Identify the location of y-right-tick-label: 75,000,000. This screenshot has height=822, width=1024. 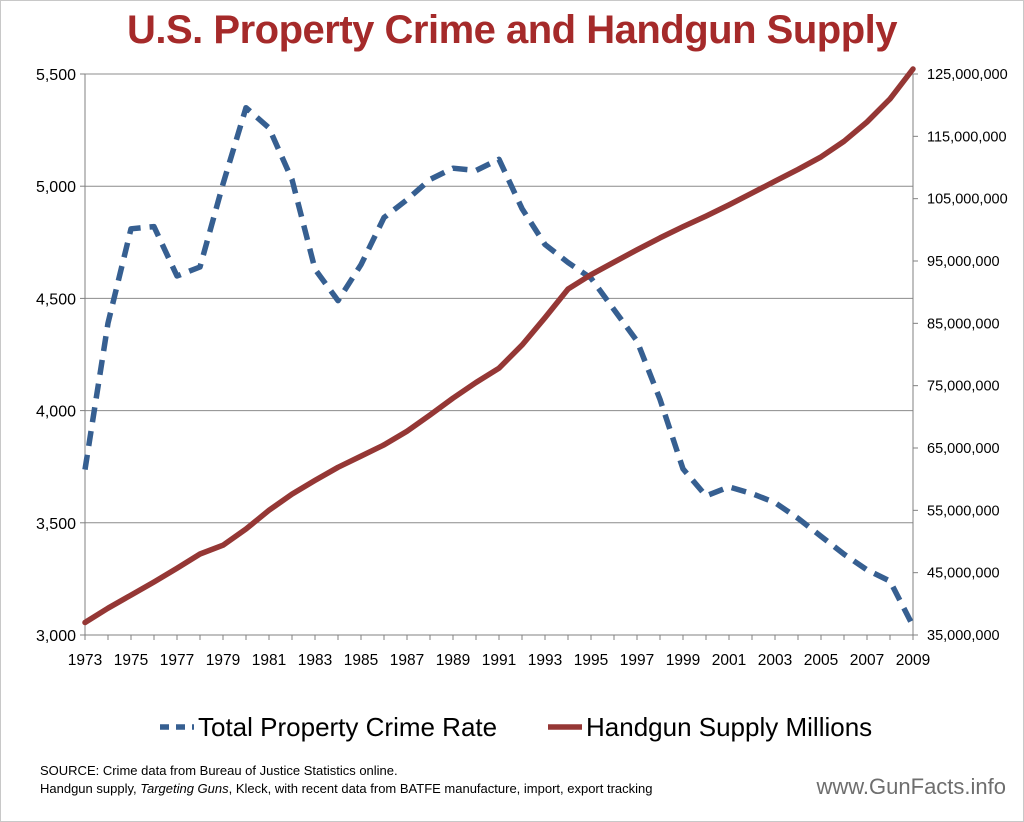
(963, 387).